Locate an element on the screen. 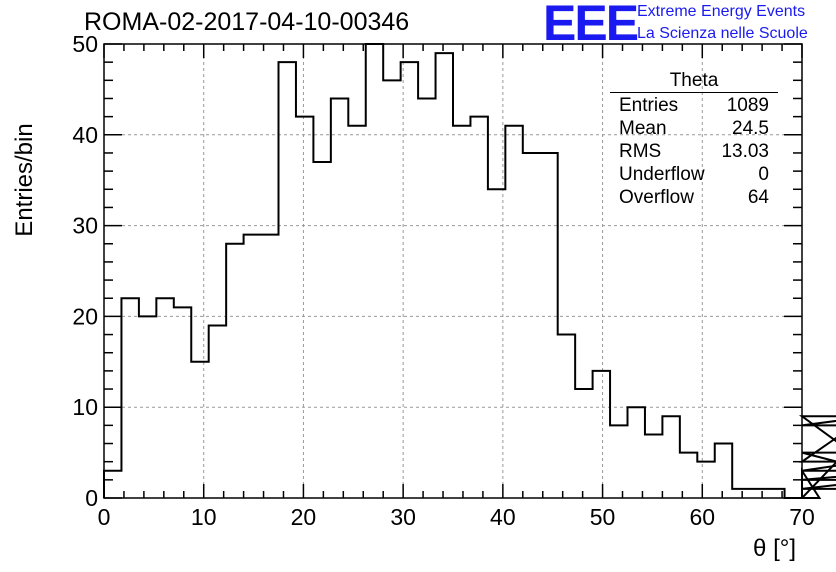 This screenshot has height=572, width=836. stats-value: 0 is located at coordinates (763, 174).